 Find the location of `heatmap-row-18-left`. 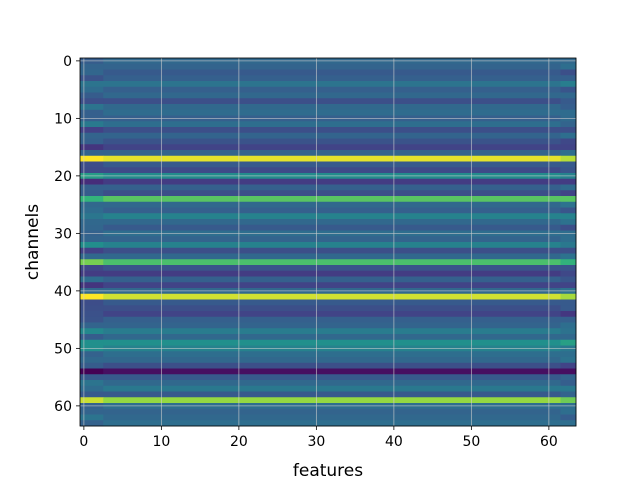

heatmap-row-18-left is located at coordinates (92, 164).